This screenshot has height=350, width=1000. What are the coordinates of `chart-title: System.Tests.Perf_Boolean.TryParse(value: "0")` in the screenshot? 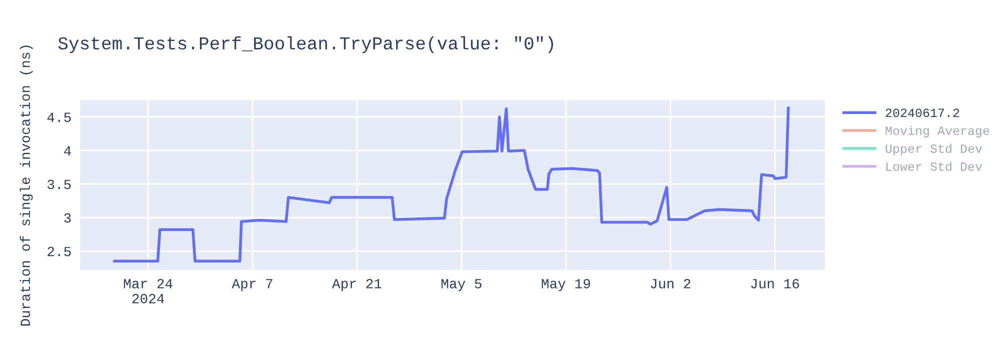 It's located at (306, 45).